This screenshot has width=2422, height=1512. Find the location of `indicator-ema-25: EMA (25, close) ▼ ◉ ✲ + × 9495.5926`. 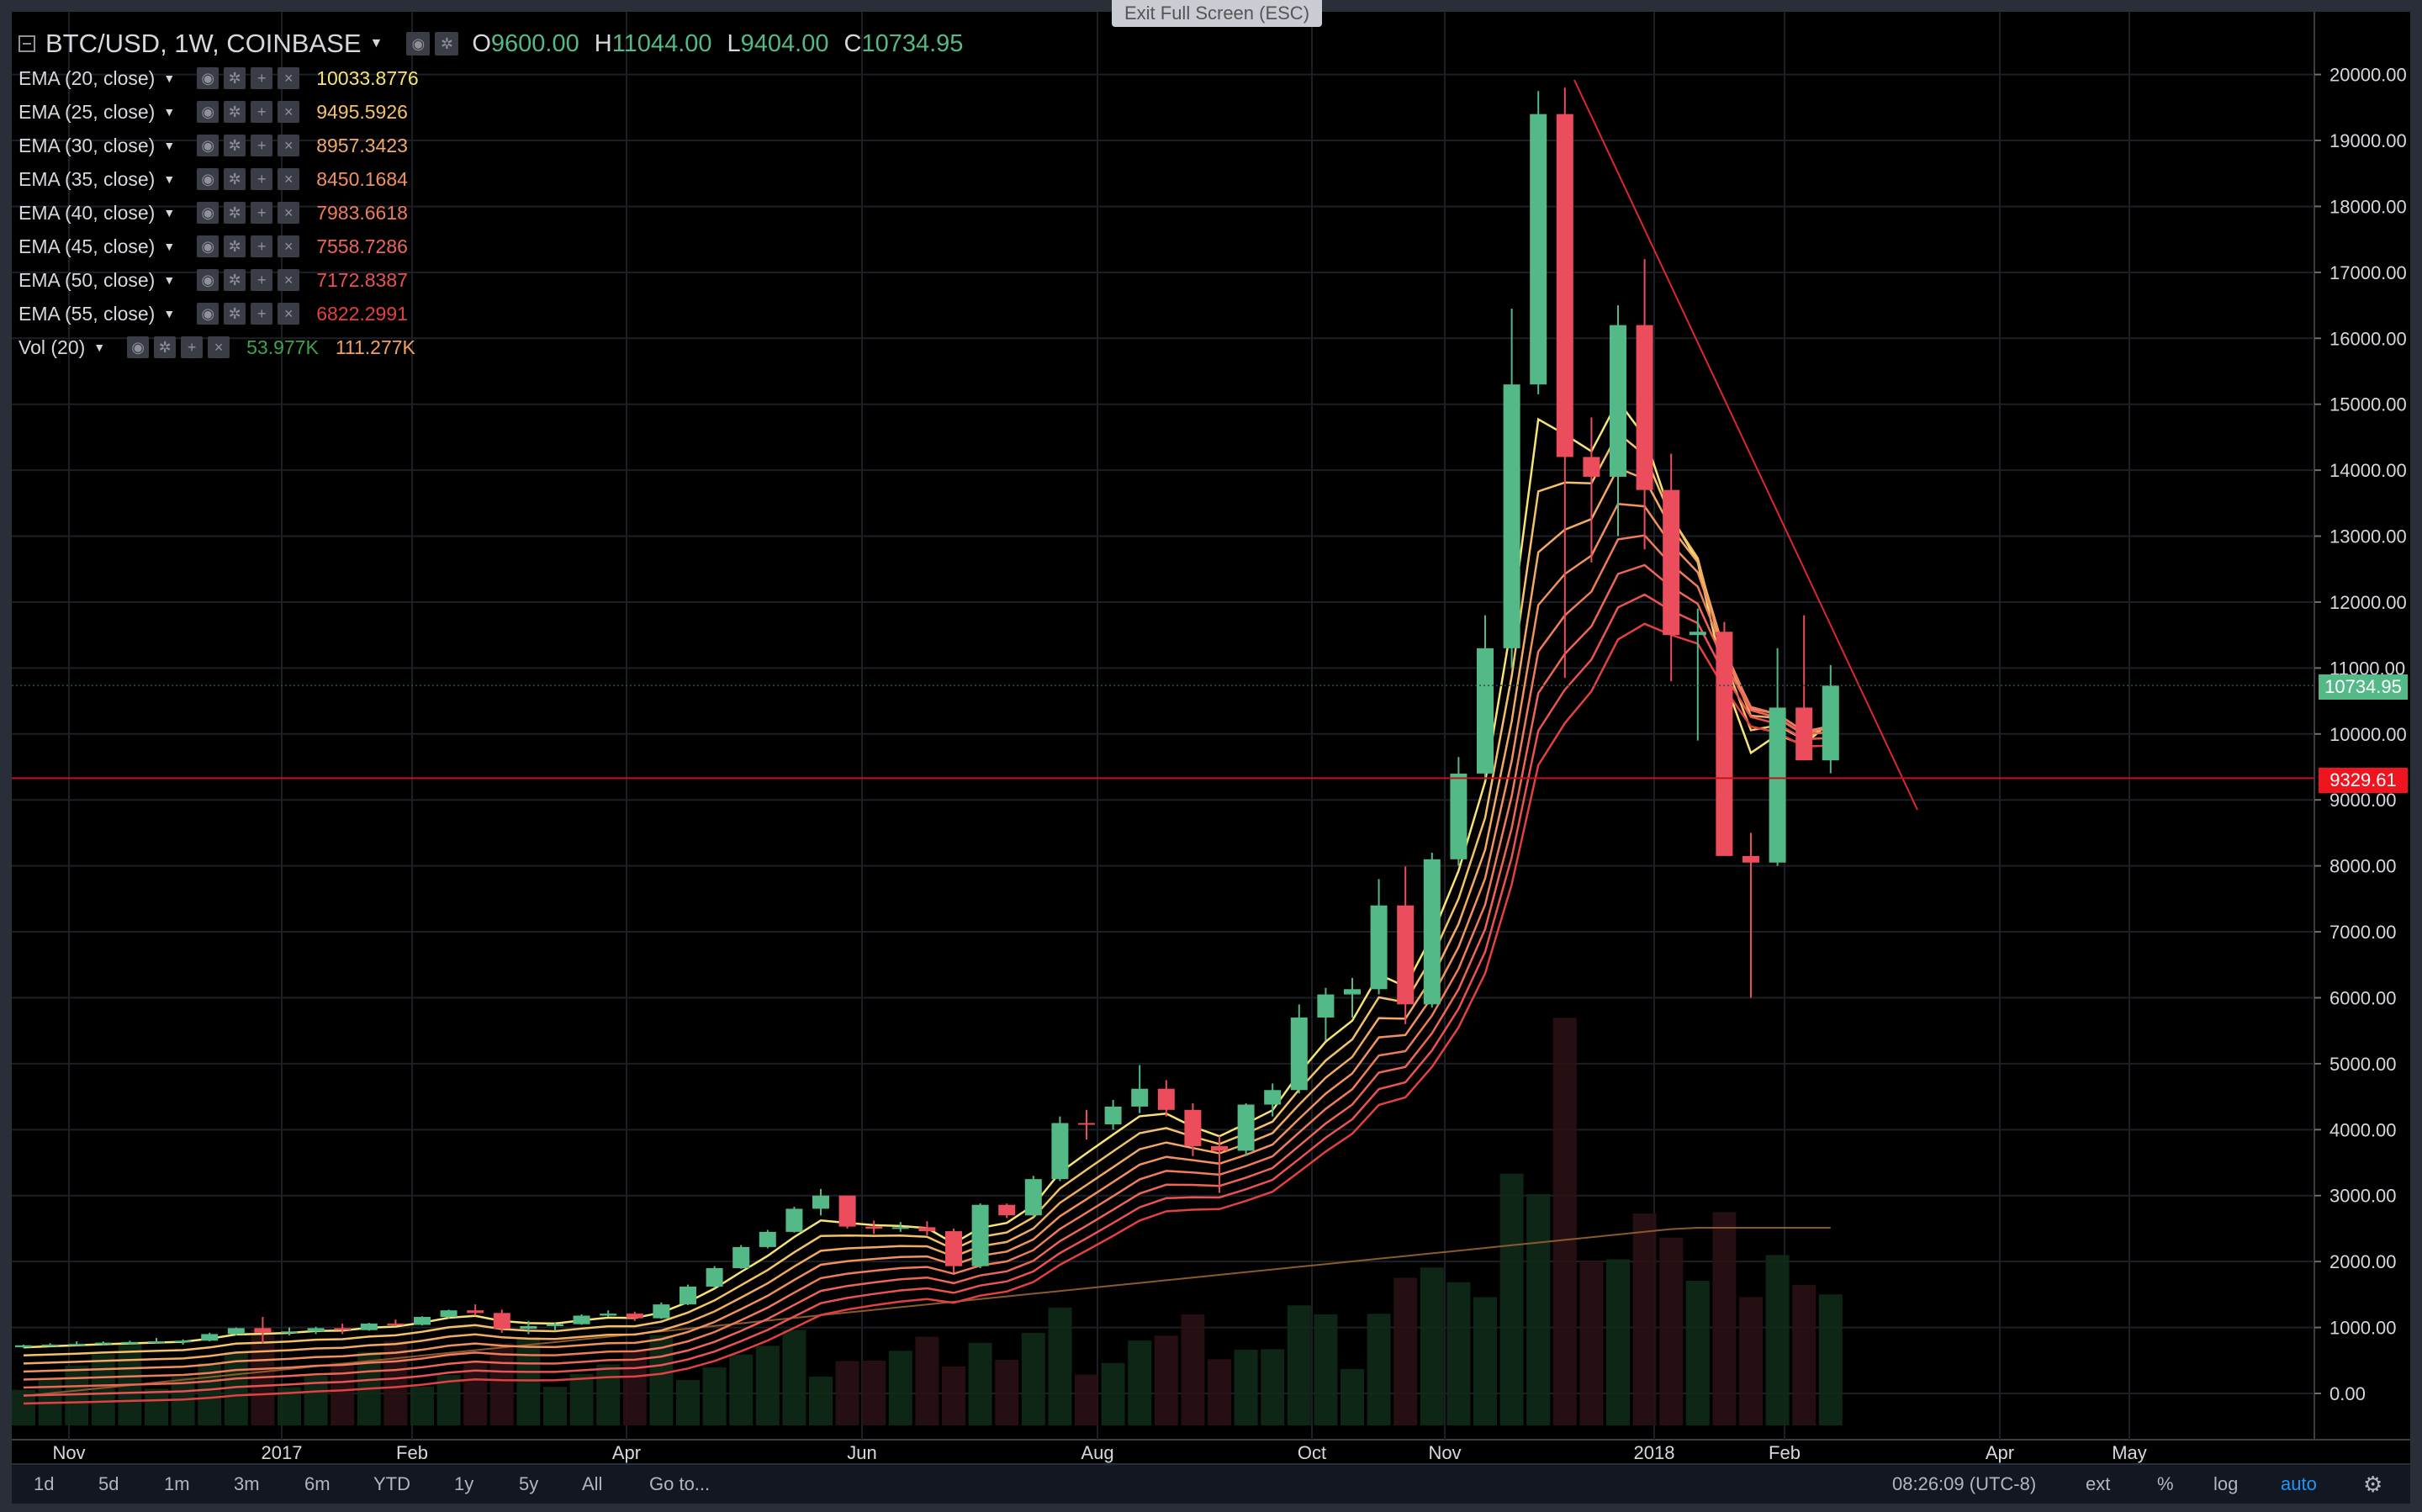

indicator-ema-25: EMA (25, close) ▼ ◉ ✲ + × 9495.5926 is located at coordinates (213, 112).